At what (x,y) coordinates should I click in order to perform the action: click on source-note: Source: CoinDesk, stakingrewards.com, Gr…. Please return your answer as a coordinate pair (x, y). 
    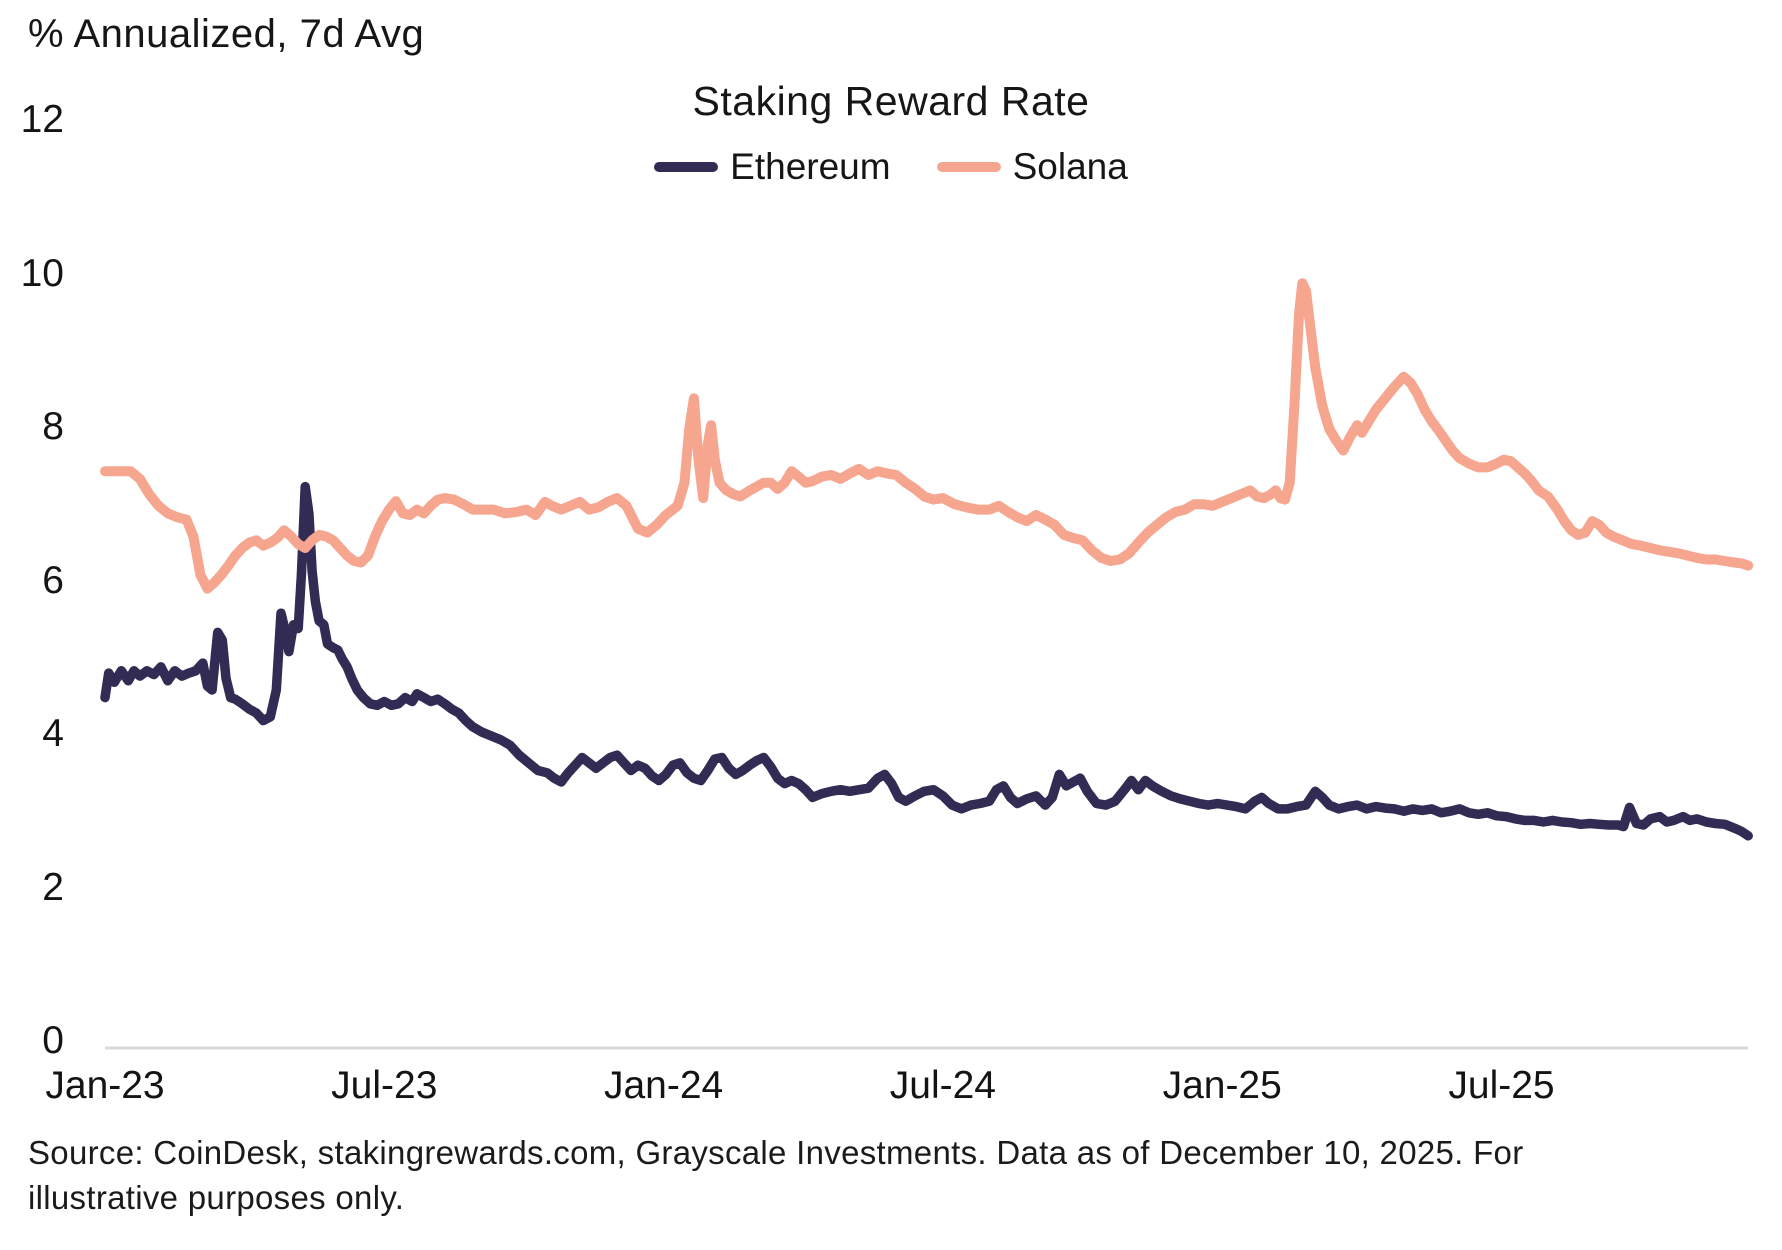
    Looking at the image, I should click on (778, 1175).